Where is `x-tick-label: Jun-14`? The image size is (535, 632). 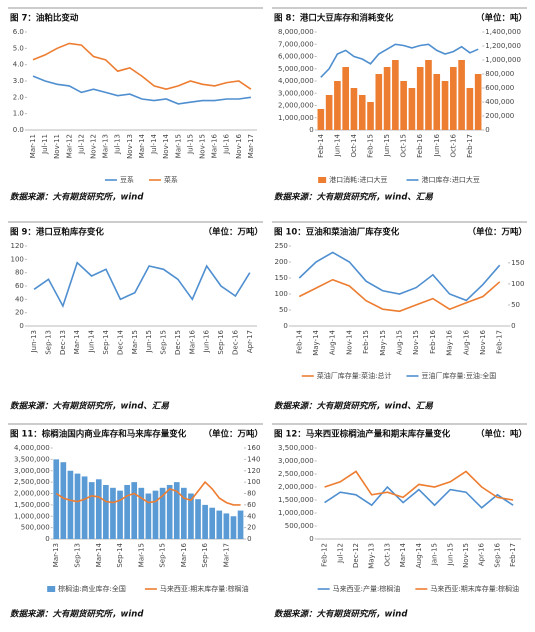 x-tick-label: Jun-14 is located at coordinates (337, 145).